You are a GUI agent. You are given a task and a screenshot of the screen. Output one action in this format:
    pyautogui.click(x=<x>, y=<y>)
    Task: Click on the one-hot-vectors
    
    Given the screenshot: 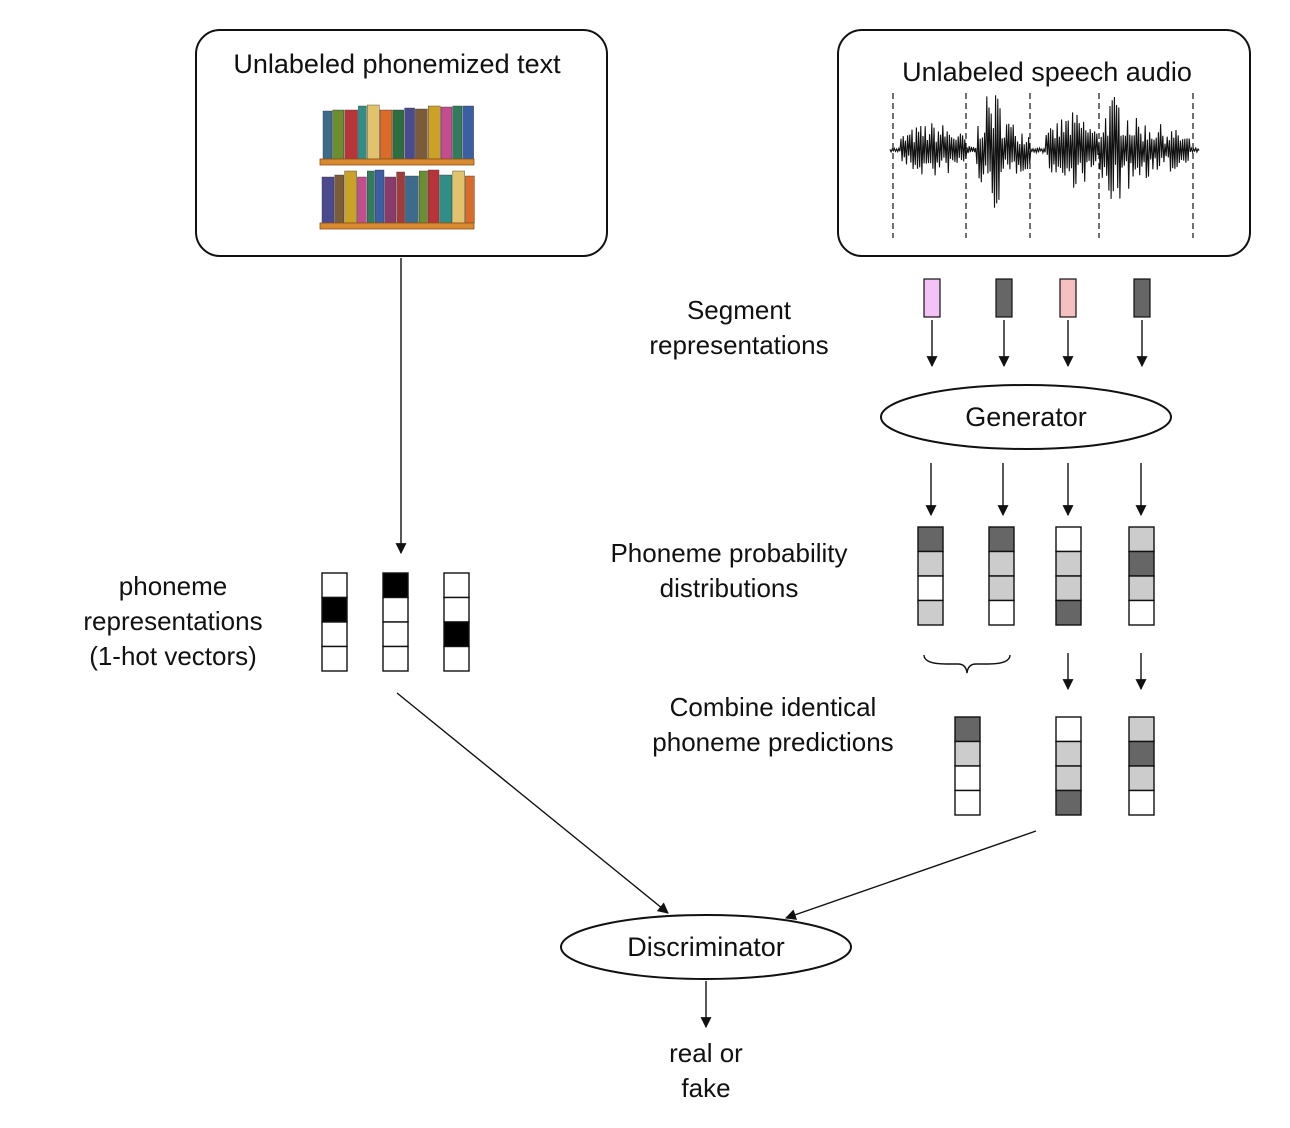 What is the action you would take?
    pyautogui.click(x=395, y=622)
    